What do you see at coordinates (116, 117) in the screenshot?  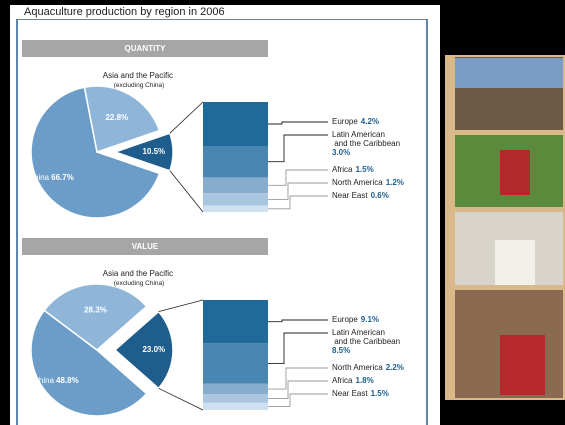 I see `slice-value: 22.8%` at bounding box center [116, 117].